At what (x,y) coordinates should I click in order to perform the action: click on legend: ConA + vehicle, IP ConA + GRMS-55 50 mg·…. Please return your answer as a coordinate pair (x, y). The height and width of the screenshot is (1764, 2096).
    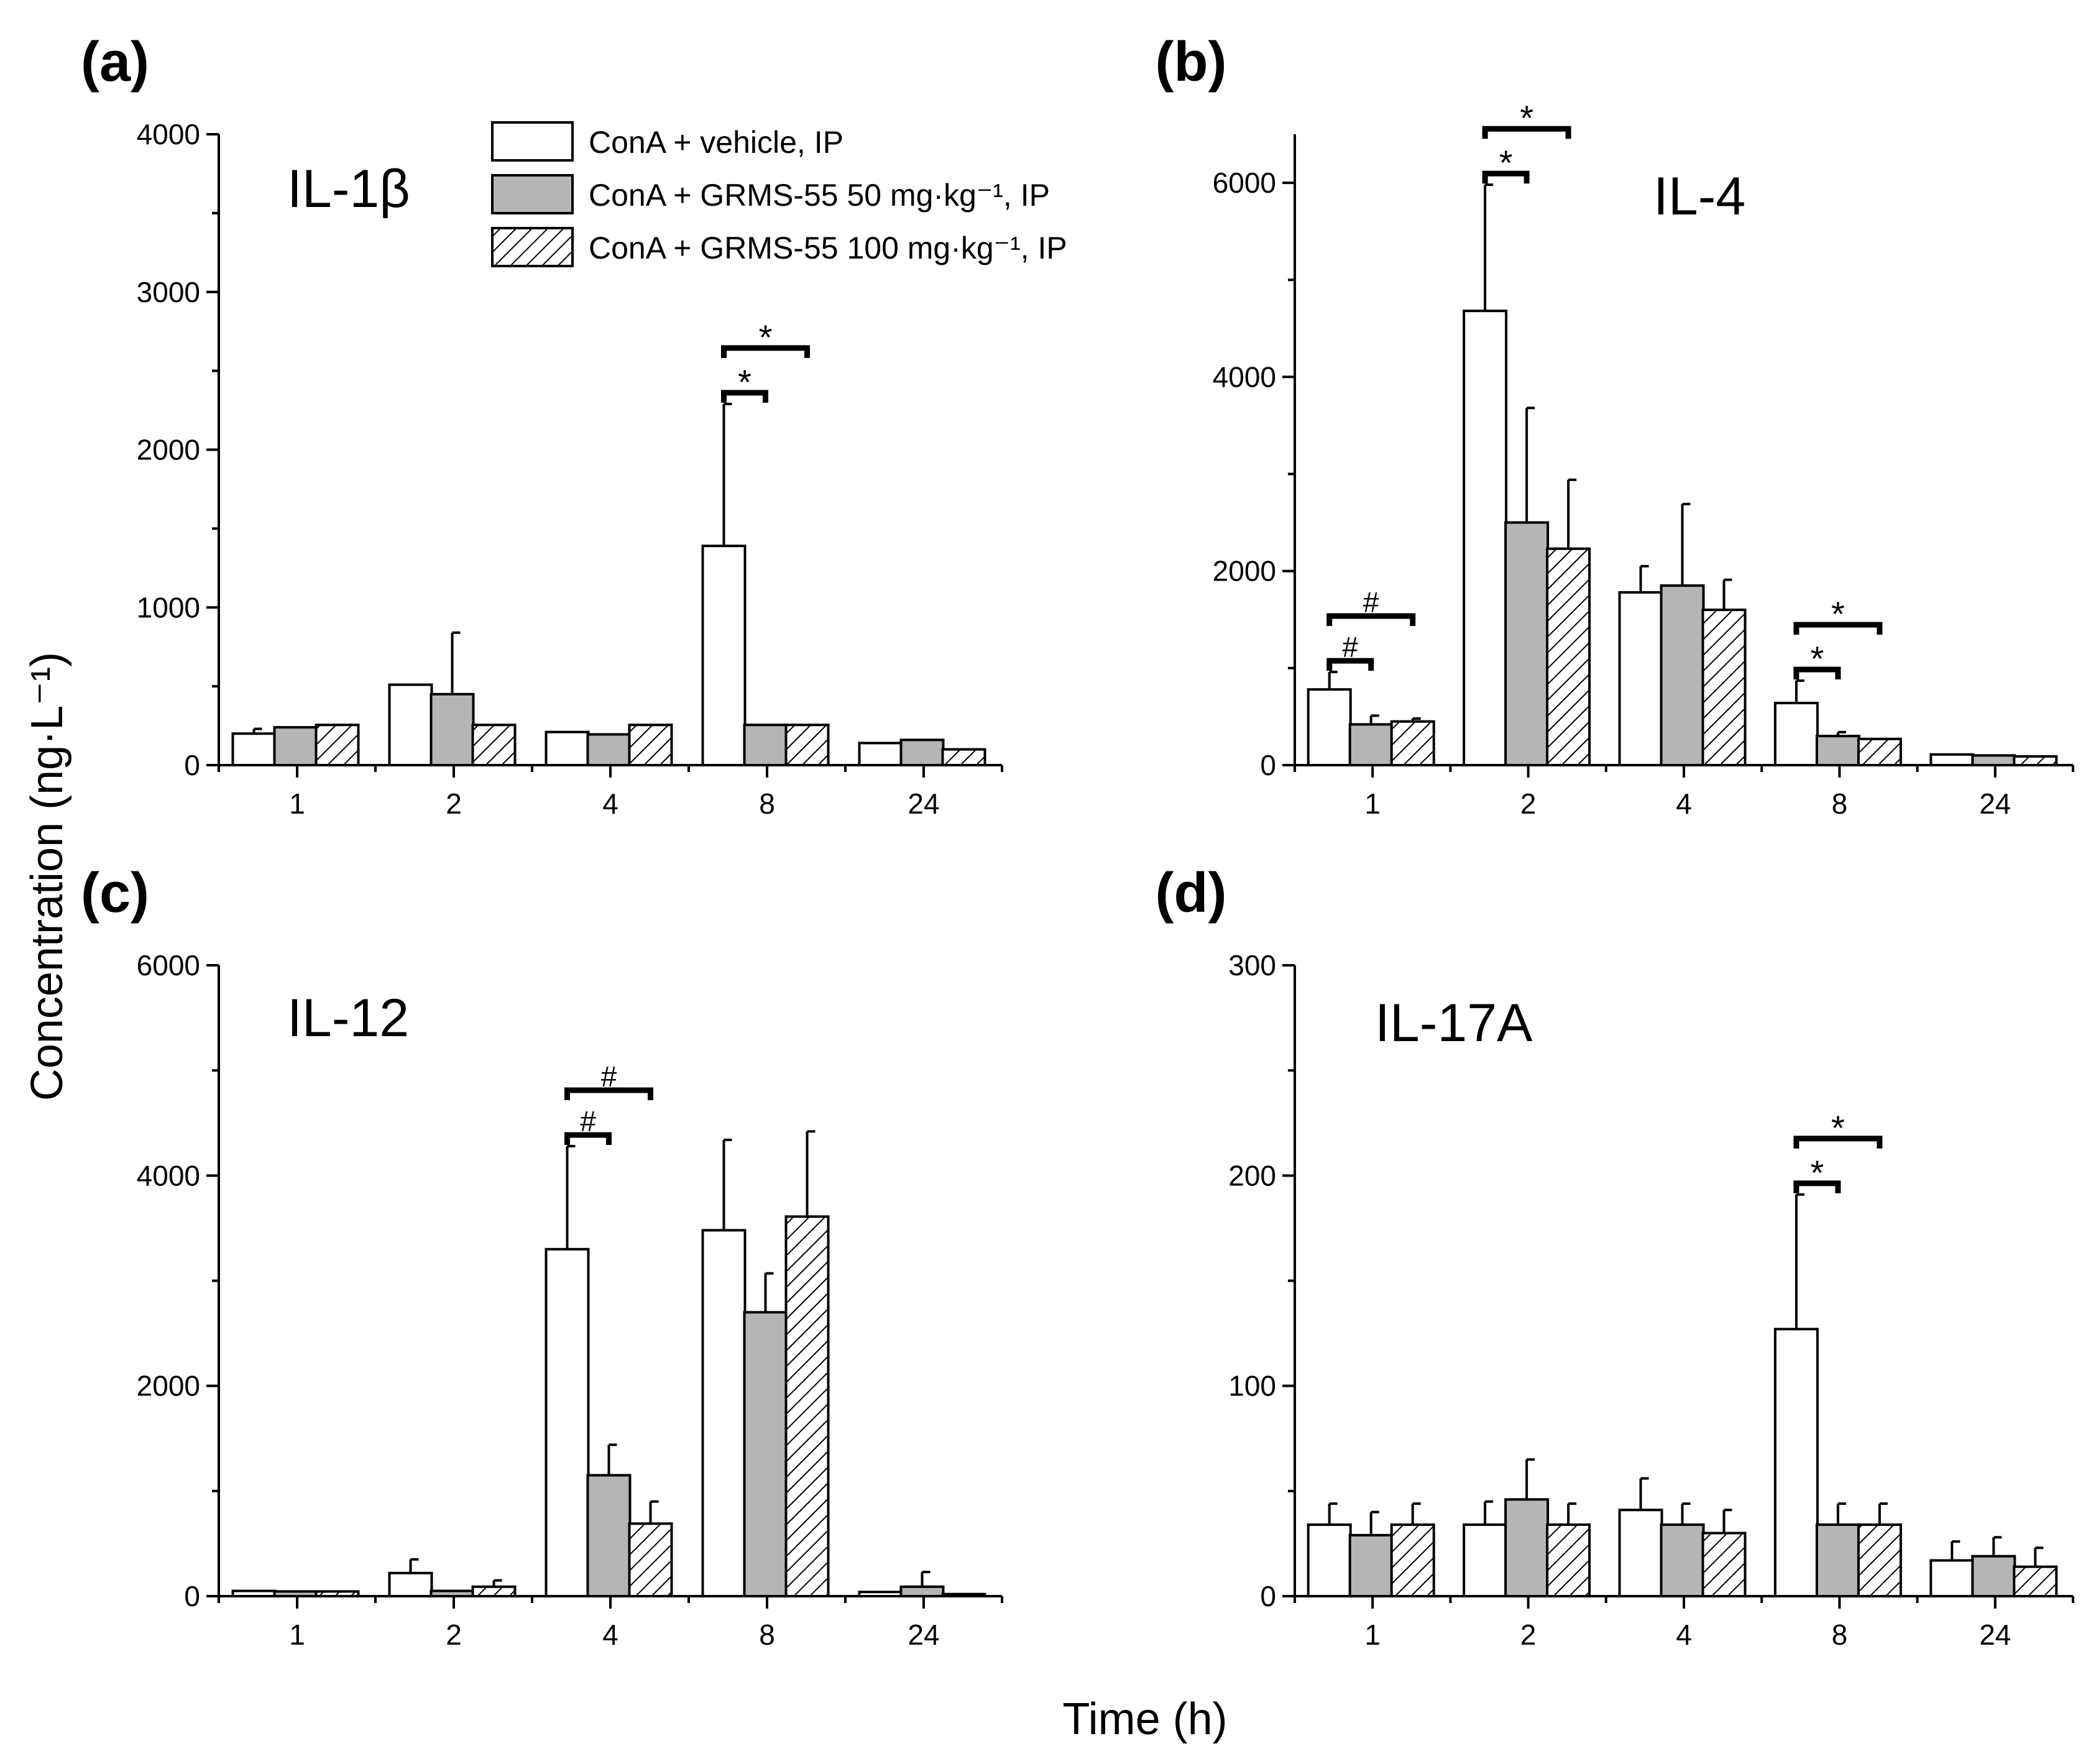
    Looking at the image, I should click on (779, 194).